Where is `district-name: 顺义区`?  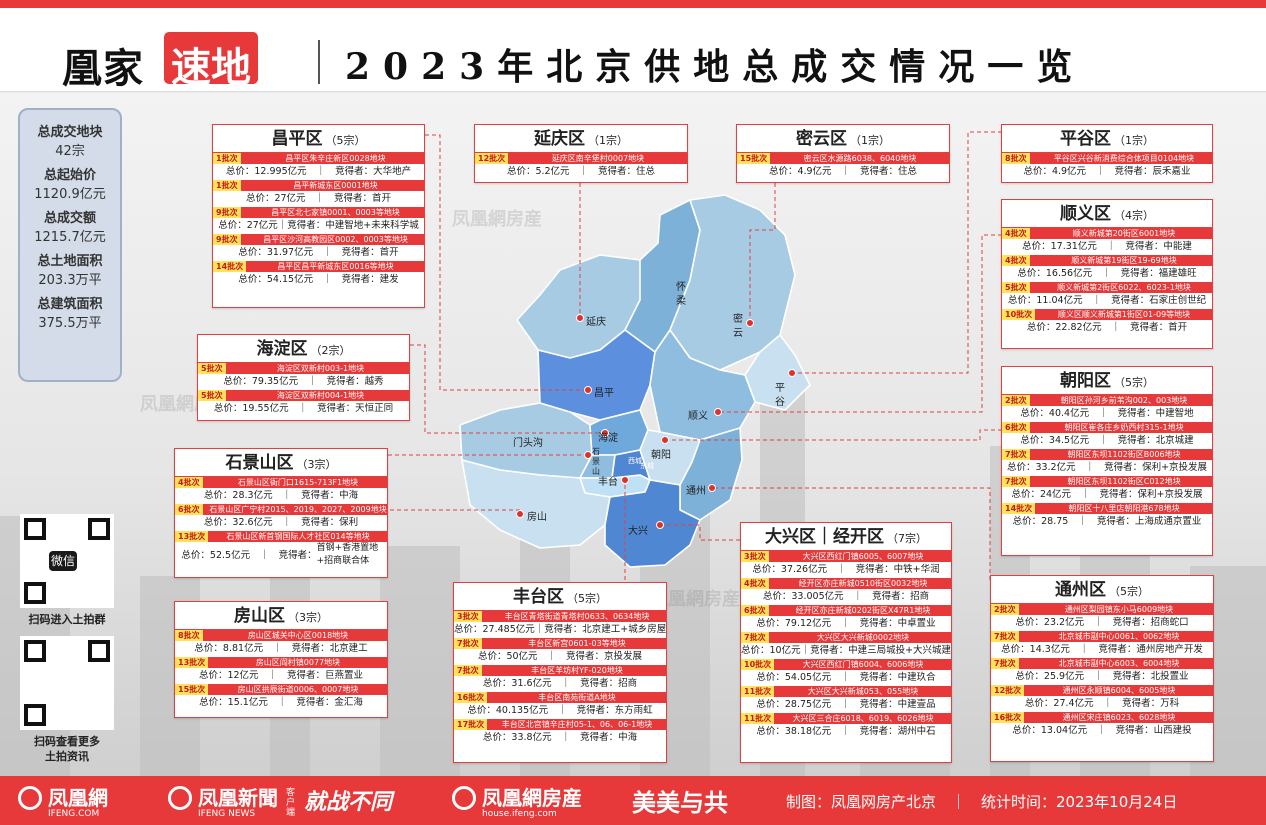 district-name: 顺义区 is located at coordinates (1085, 214).